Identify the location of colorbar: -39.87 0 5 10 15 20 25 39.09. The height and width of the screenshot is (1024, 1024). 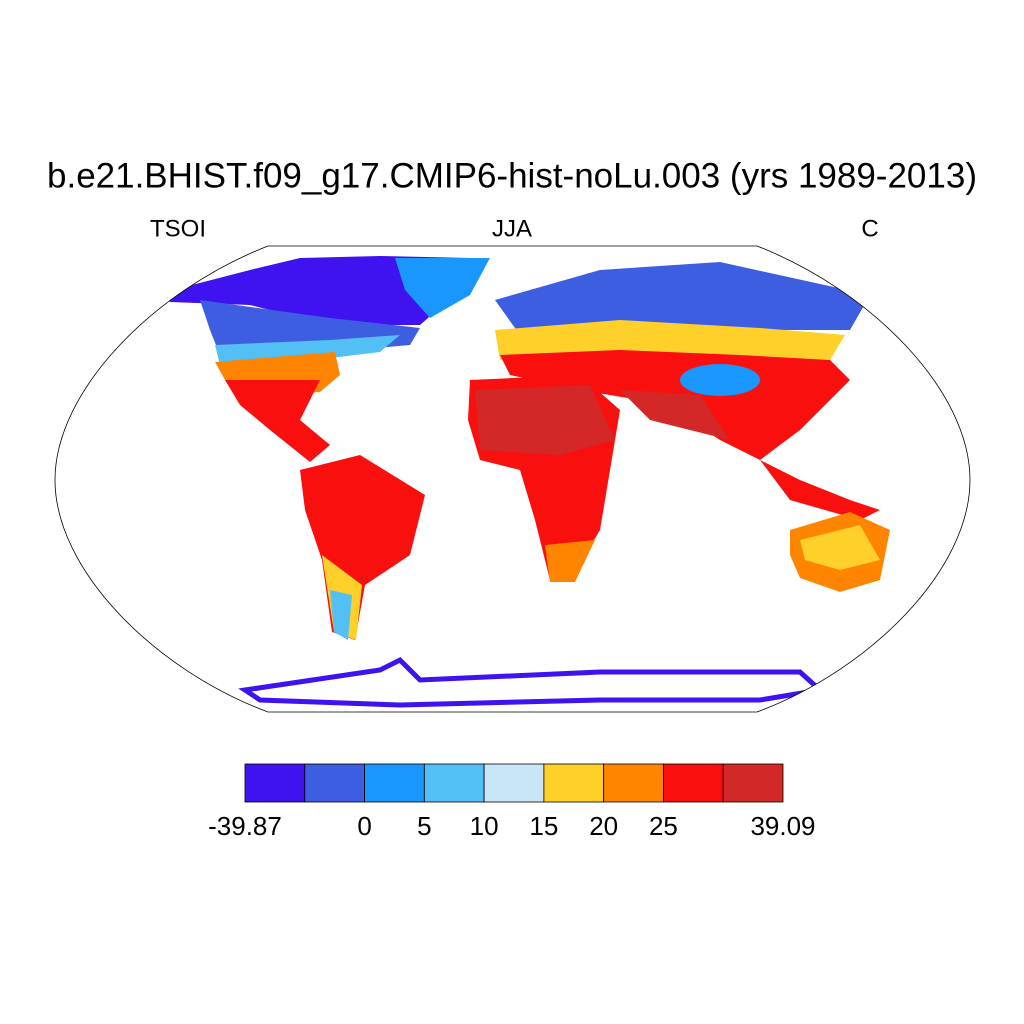
(512, 802).